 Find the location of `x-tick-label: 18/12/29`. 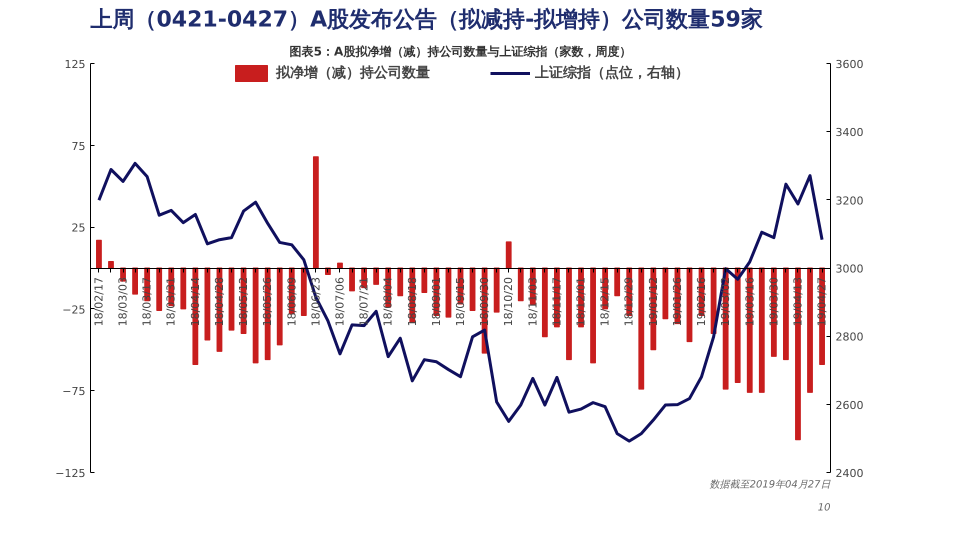

x-tick-label: 18/12/29 is located at coordinates (629, 301).